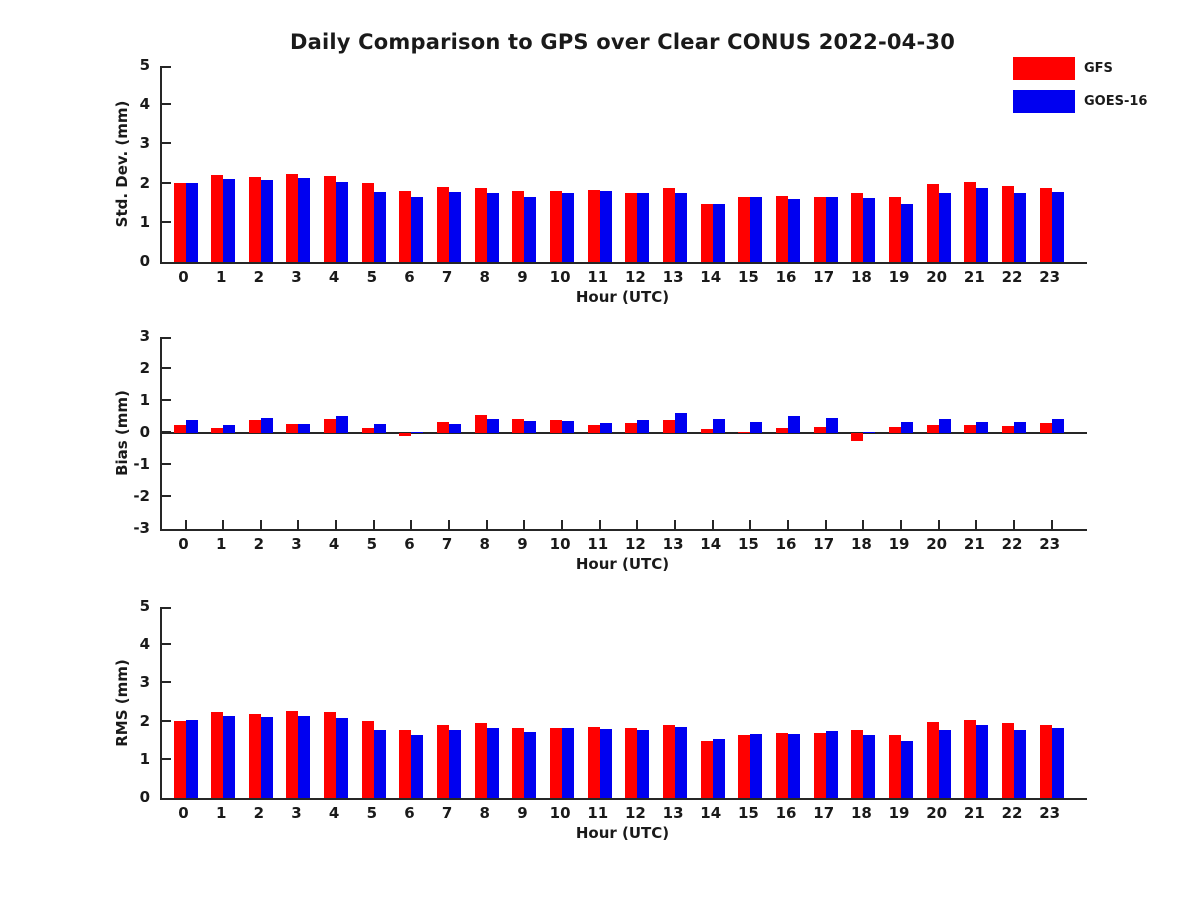 This screenshot has width=1200, height=900. I want to click on y-tick-label: 2, so click(144, 368).